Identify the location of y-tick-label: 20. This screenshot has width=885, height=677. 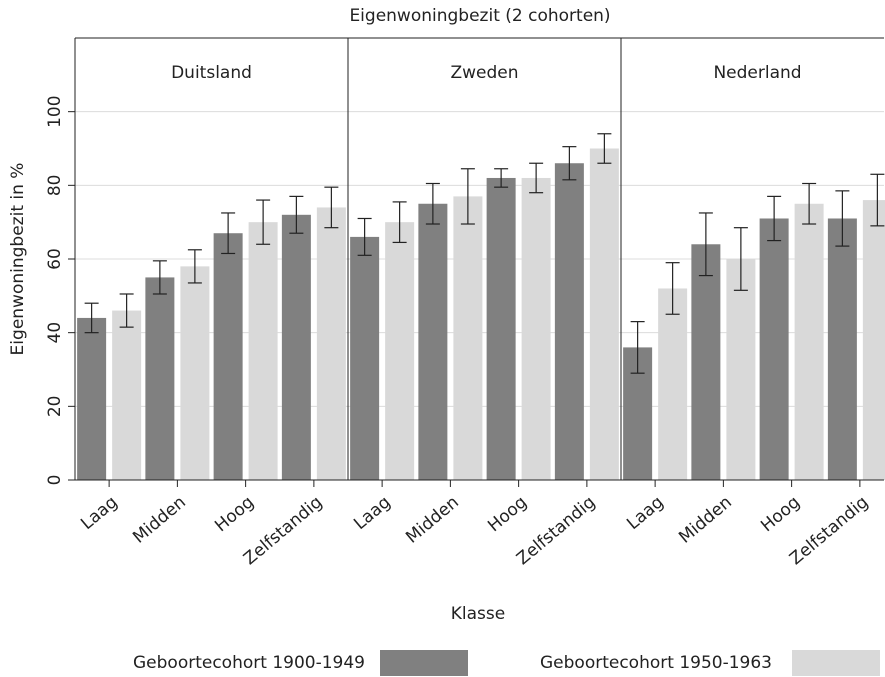
(55, 407).